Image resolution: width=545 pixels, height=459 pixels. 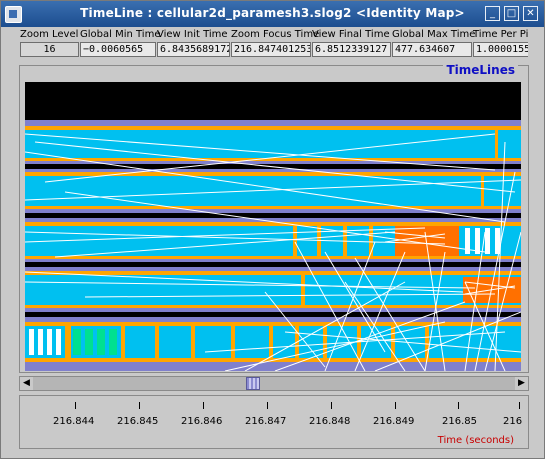 What do you see at coordinates (26, 383) in the screenshot?
I see `scroll-left-icon: ◀` at bounding box center [26, 383].